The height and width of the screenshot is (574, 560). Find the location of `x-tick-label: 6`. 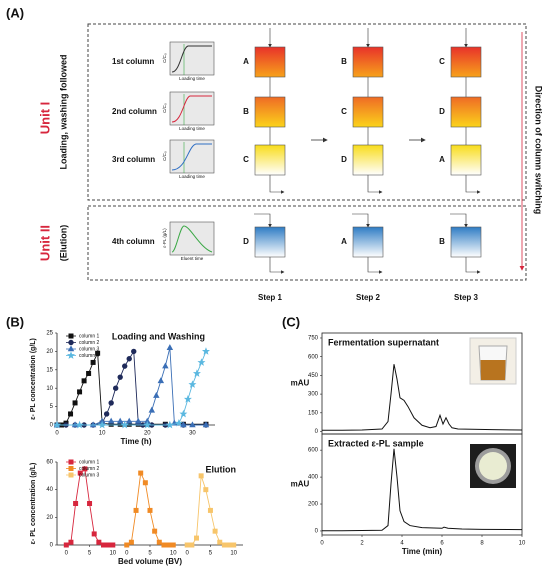

x-tick-label: 6 is located at coordinates (442, 544).